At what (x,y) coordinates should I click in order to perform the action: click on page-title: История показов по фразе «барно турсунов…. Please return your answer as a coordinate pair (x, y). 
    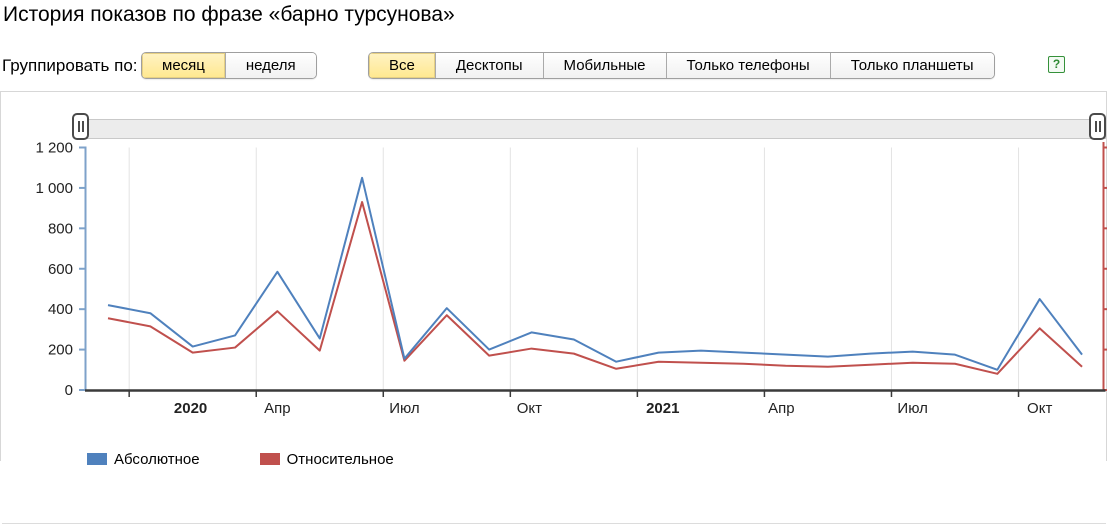
    Looking at the image, I should click on (229, 14).